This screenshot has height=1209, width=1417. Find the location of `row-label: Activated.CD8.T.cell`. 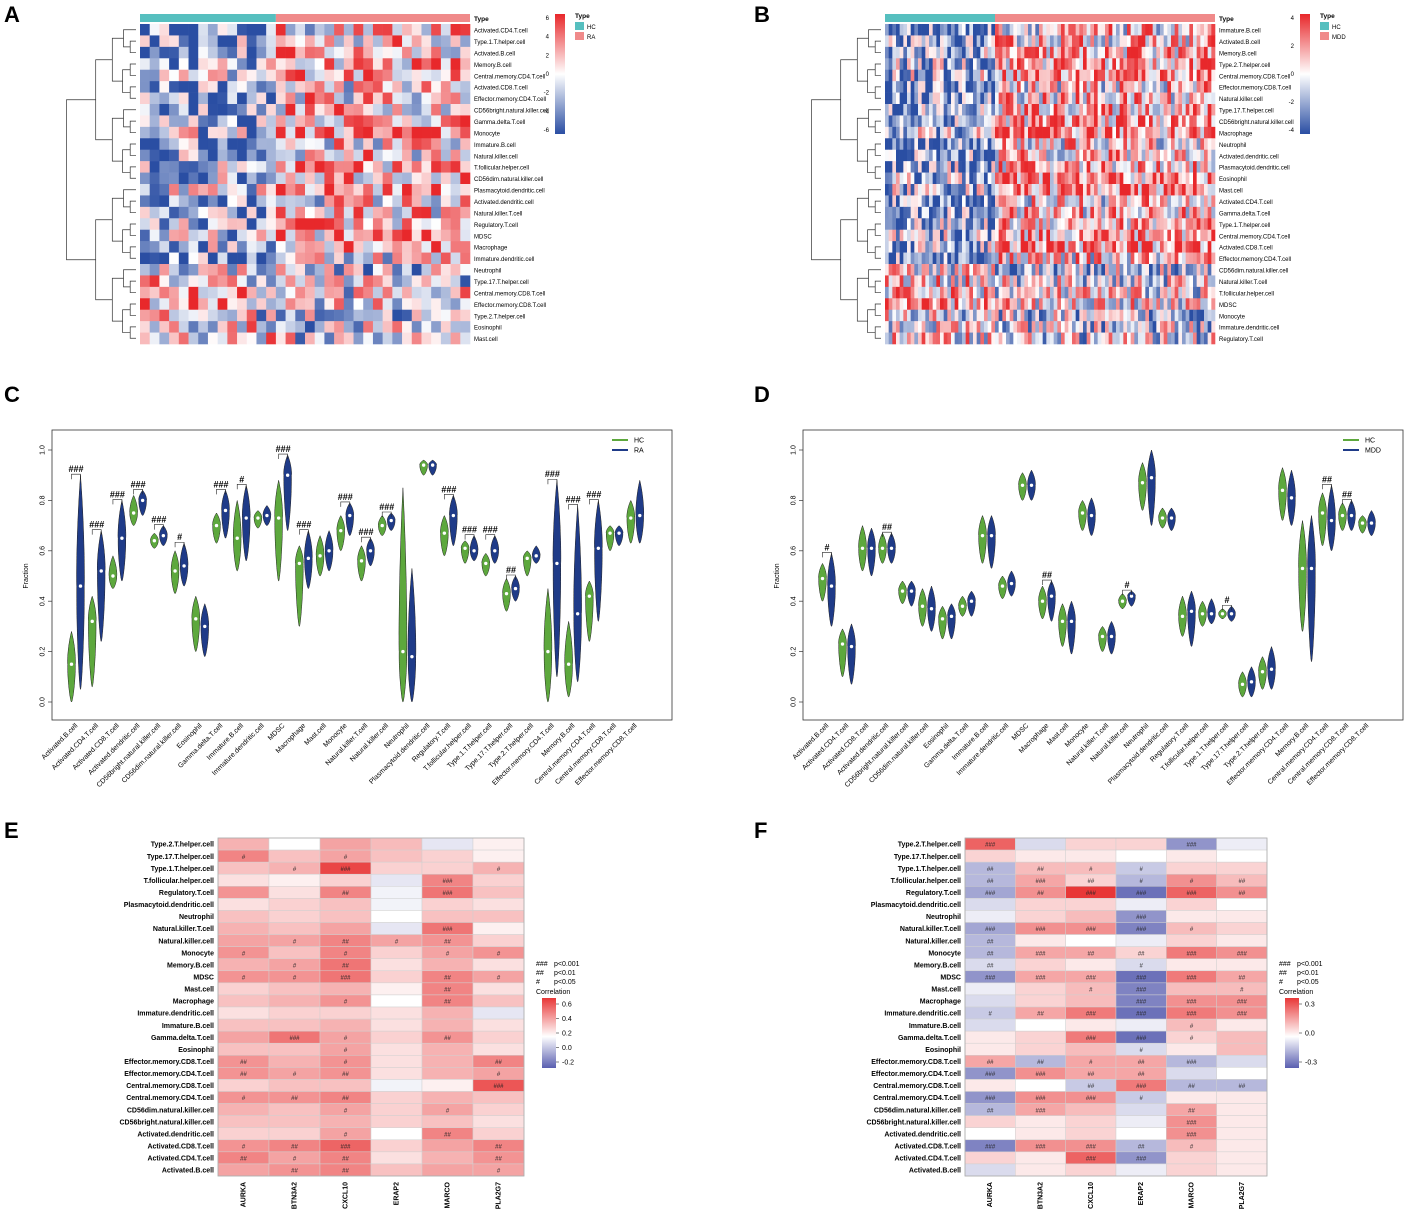

row-label: Activated.CD8.T.cell is located at coordinates (180, 1146).